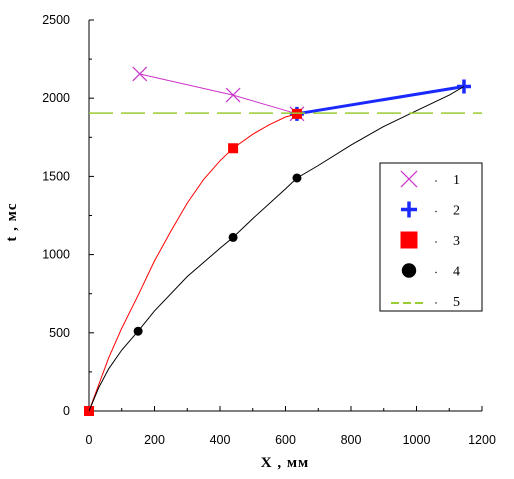 The image size is (514, 479). I want to click on x-axis-ticks: 0 200 400 600 800 1000 1200, so click(291, 426).